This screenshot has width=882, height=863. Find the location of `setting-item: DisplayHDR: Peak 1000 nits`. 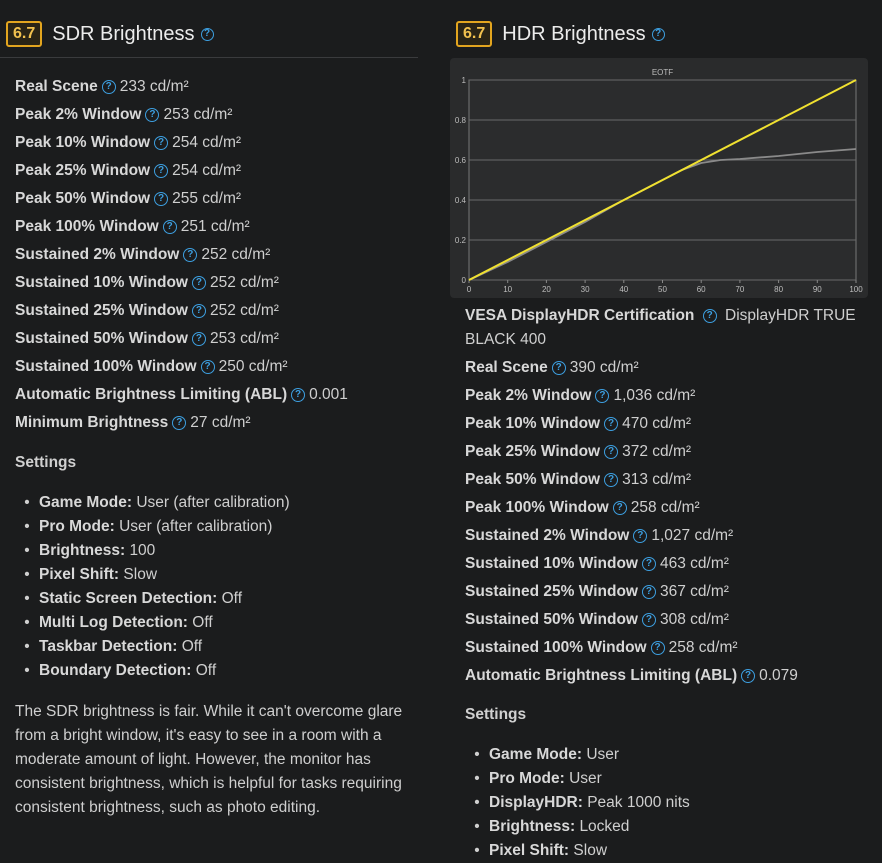

setting-item: DisplayHDR: Peak 1000 nits is located at coordinates (577, 803).